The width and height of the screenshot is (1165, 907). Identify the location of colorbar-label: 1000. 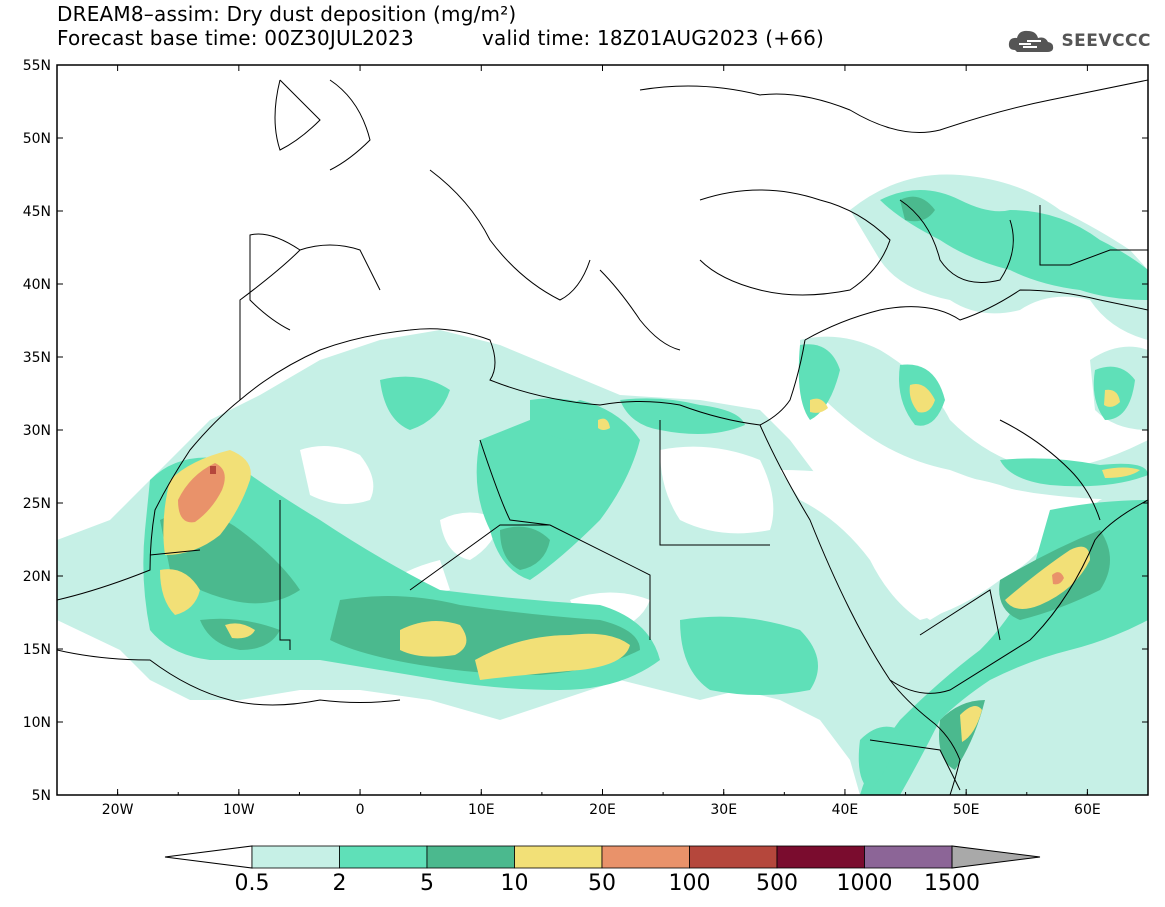
(865, 883).